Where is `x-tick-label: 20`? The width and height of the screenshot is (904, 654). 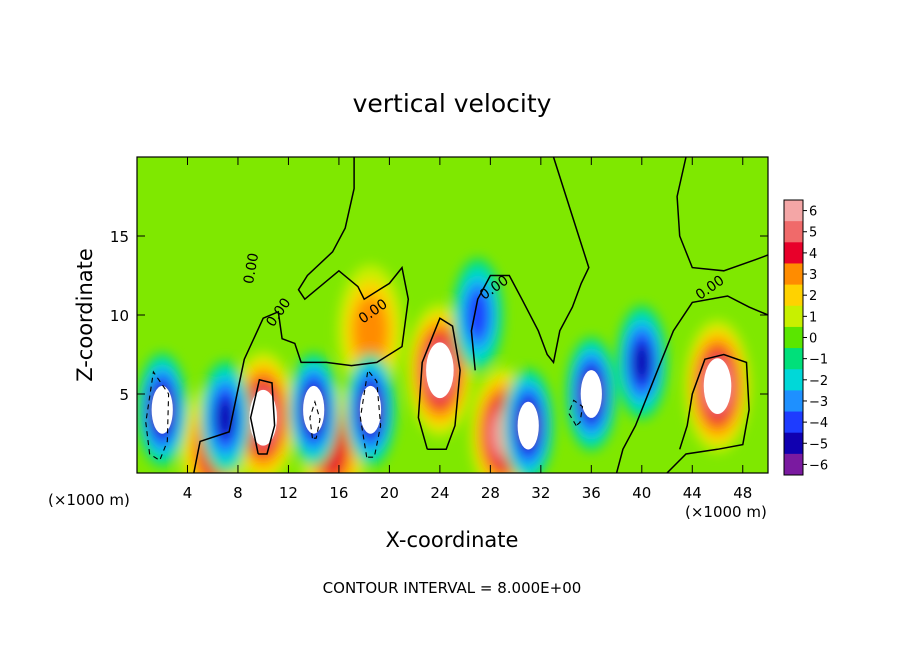 x-tick-label: 20 is located at coordinates (389, 493).